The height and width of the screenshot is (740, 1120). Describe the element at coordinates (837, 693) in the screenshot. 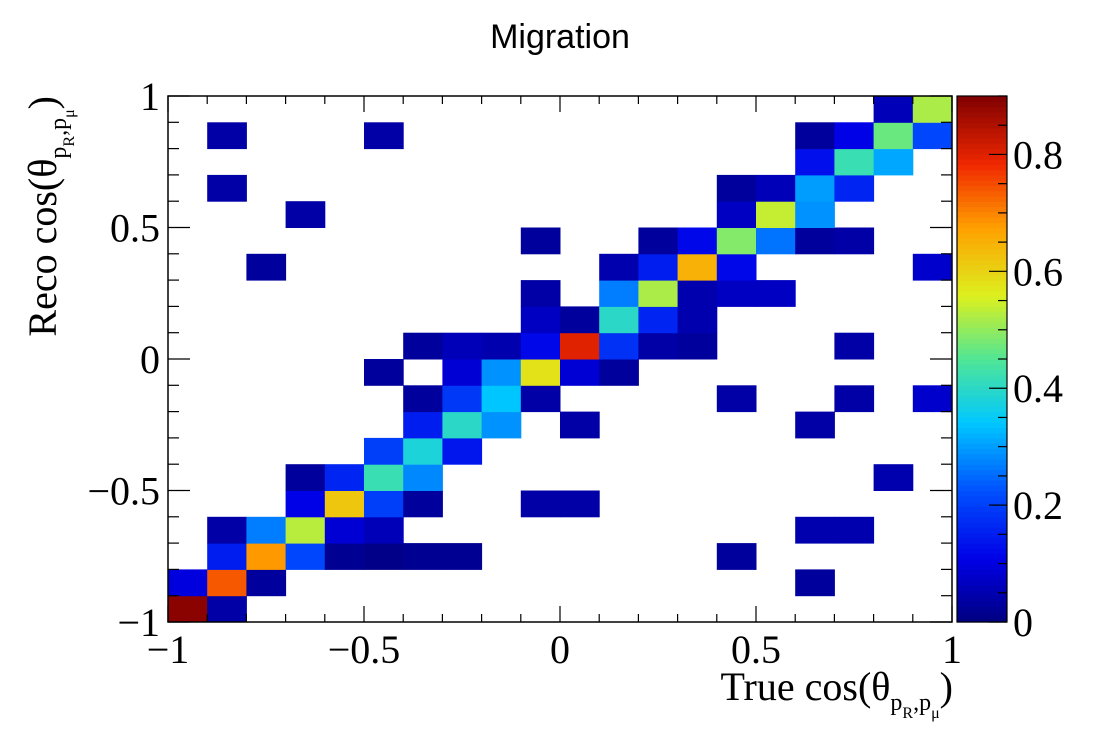

I see `x-axis-label: True cos(θpR,pμ)` at that location.